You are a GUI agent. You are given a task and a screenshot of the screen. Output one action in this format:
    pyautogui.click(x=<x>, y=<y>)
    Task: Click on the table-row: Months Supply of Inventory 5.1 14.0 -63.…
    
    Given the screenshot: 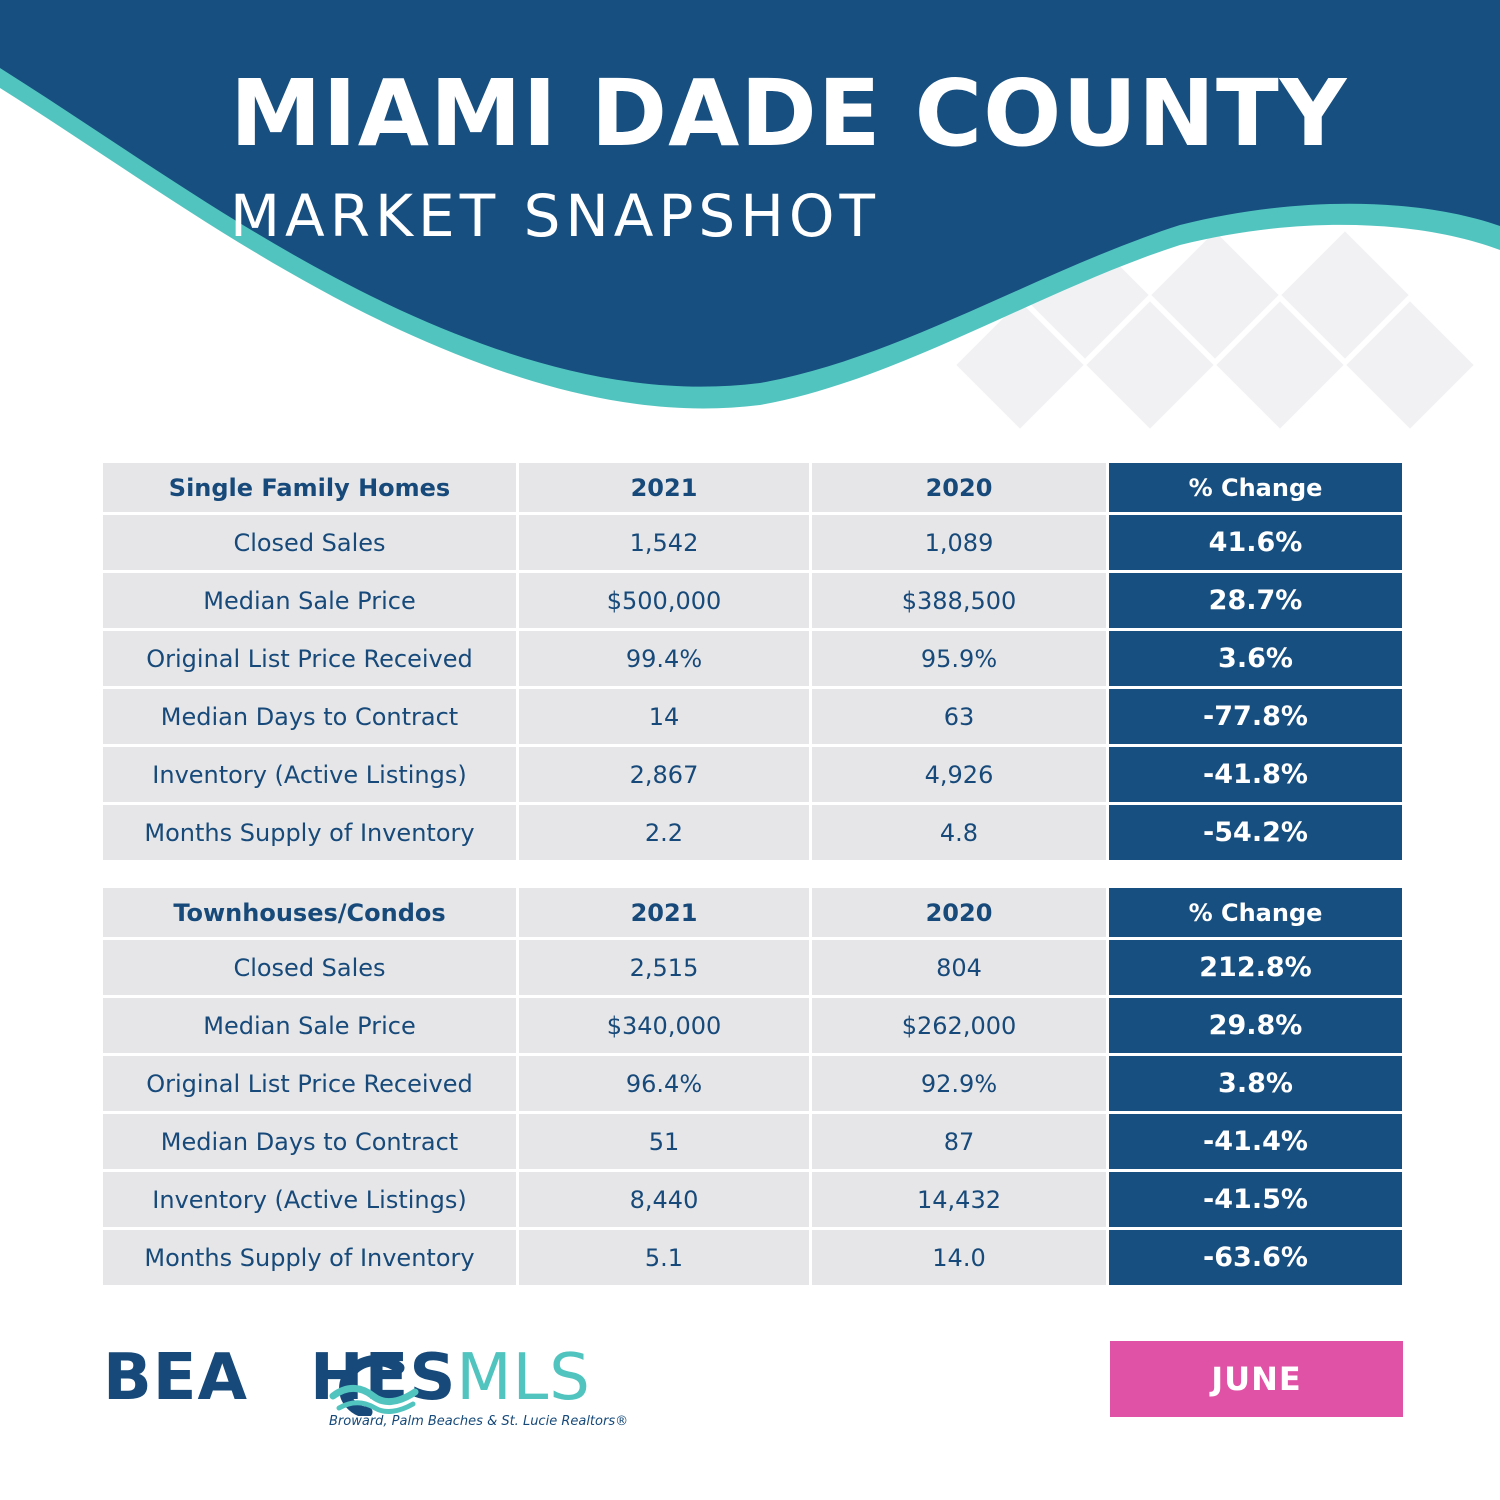 What is the action you would take?
    pyautogui.click(x=752, y=1257)
    